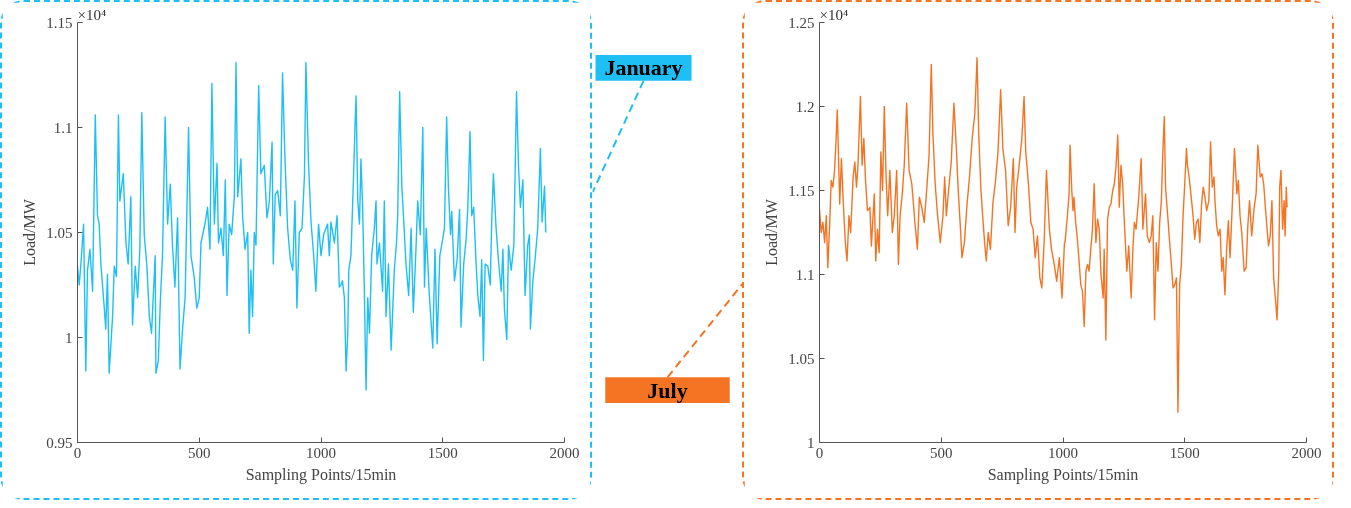 Image resolution: width=1351 pixels, height=508 pixels. What do you see at coordinates (801, 22) in the screenshot?
I see `y-tick-label: 1.25` at bounding box center [801, 22].